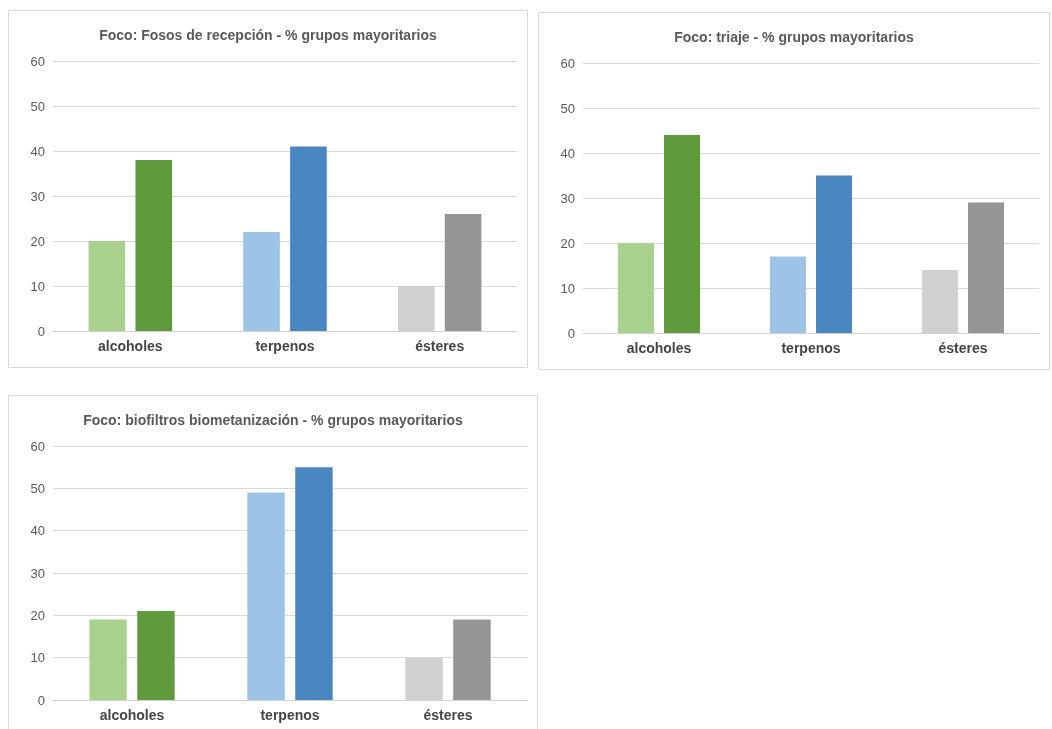  Describe the element at coordinates (273, 420) in the screenshot. I see `chart-title: Foco: biofiltros biometanización - % grupos mayoritarios` at that location.